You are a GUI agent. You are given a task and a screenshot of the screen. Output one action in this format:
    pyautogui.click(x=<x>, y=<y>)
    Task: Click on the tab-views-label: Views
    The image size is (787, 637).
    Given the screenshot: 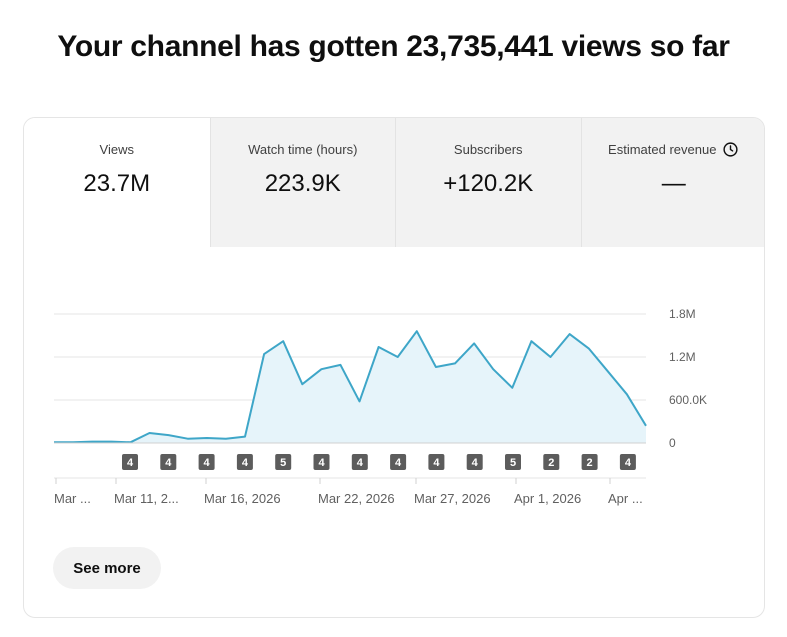 What is the action you would take?
    pyautogui.click(x=116, y=149)
    